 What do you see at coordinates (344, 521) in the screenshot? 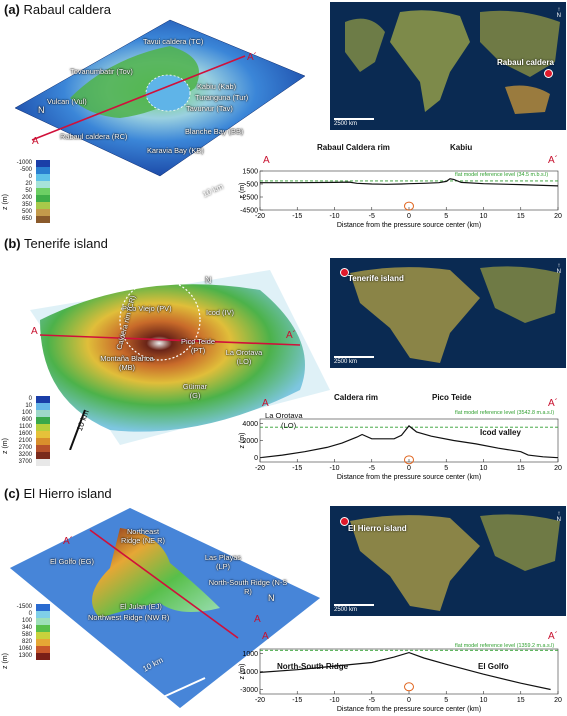
I see `map-location-dot` at bounding box center [344, 521].